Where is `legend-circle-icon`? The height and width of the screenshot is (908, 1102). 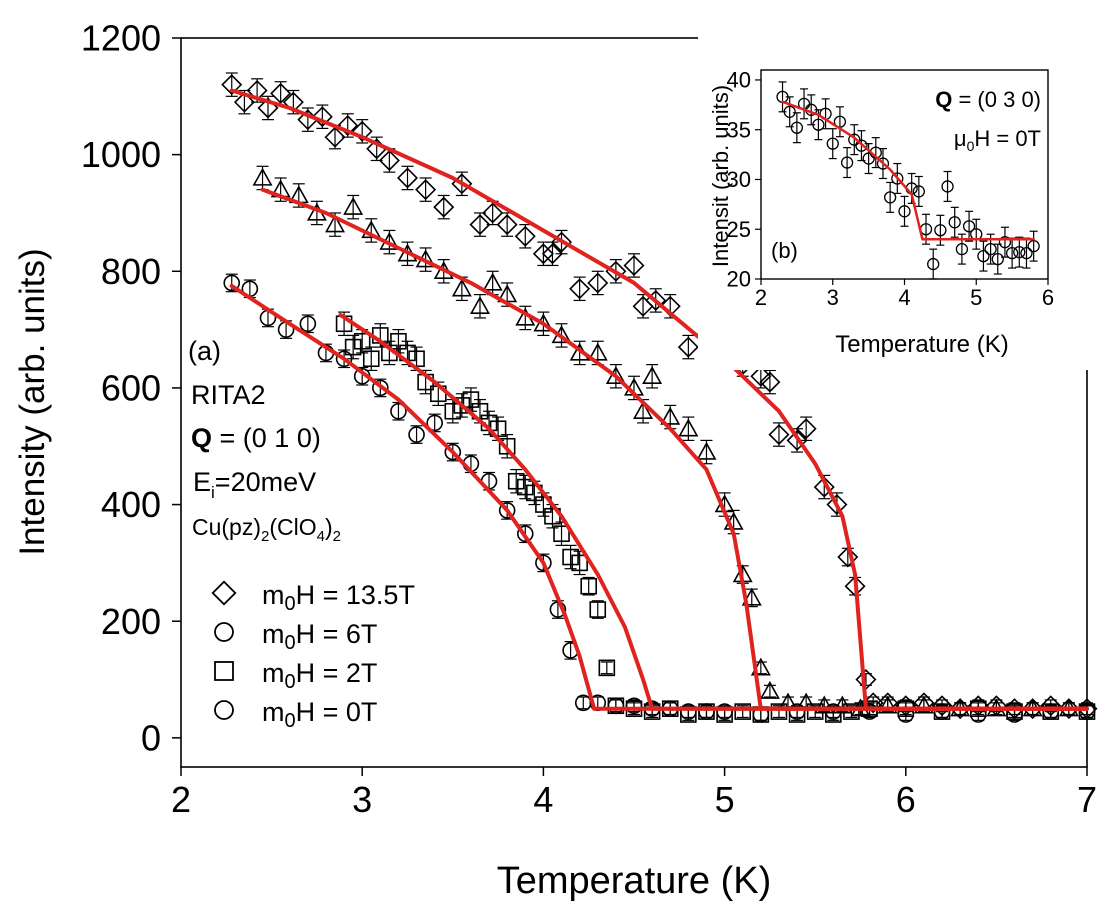
legend-circle-icon is located at coordinates (224, 710).